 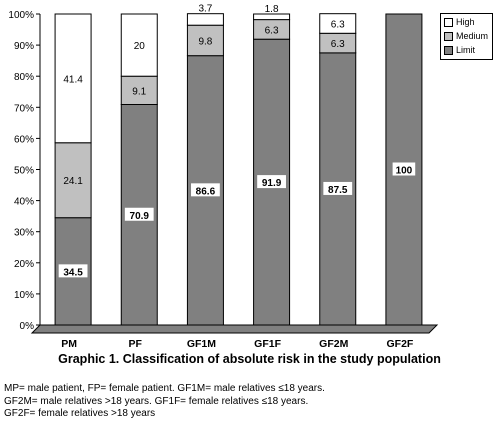 I want to click on legend-swatch-high, so click(x=448, y=22).